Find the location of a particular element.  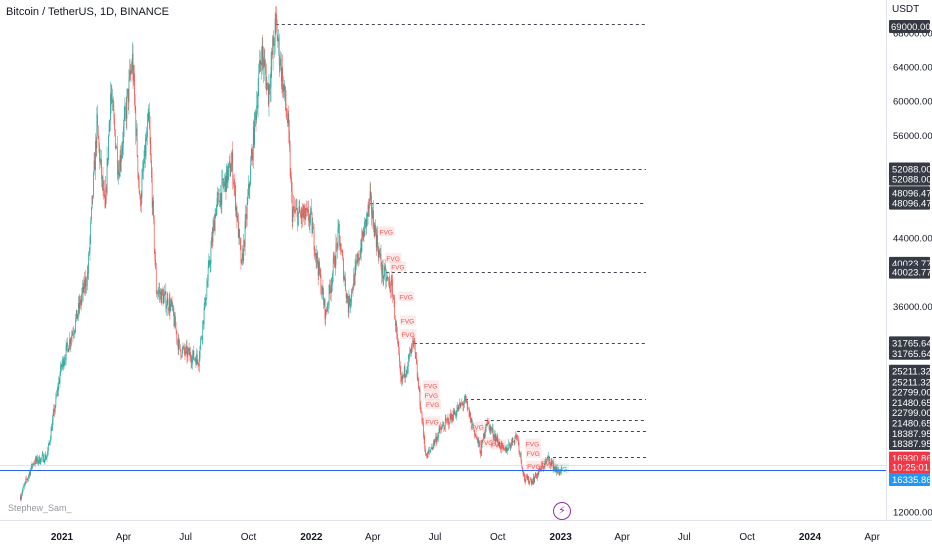

badge-bg is located at coordinates (909, 203).